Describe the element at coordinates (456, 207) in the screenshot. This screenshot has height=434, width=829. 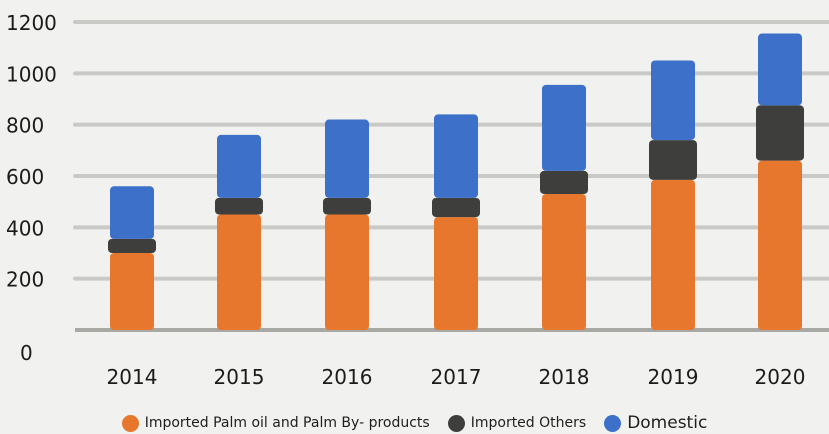
I see `bar-segment-imported-others-2017` at that location.